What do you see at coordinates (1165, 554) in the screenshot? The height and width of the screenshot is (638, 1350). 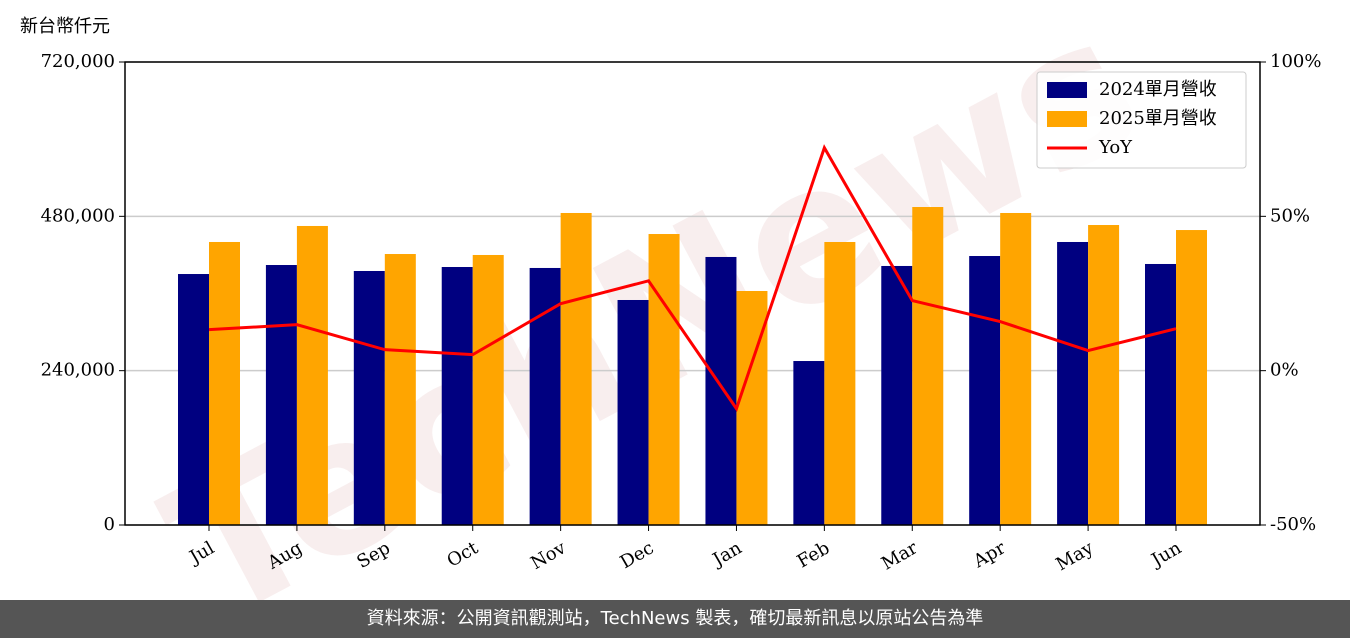 I see `x-tick-label: Jun` at bounding box center [1165, 554].